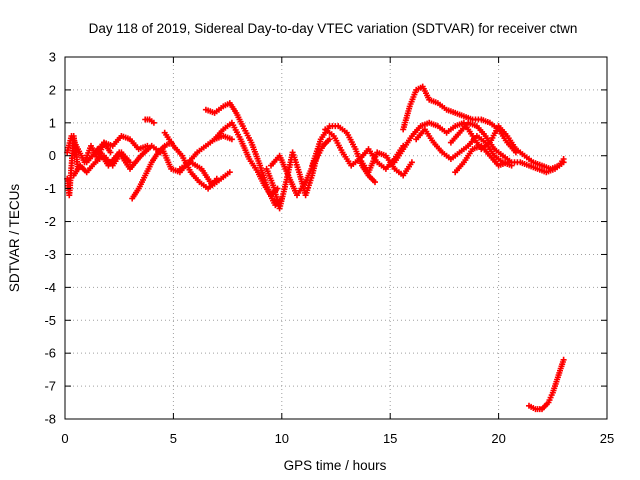  What do you see at coordinates (14, 238) in the screenshot?
I see `y-axis-label: SDTVAR / TECUs` at bounding box center [14, 238].